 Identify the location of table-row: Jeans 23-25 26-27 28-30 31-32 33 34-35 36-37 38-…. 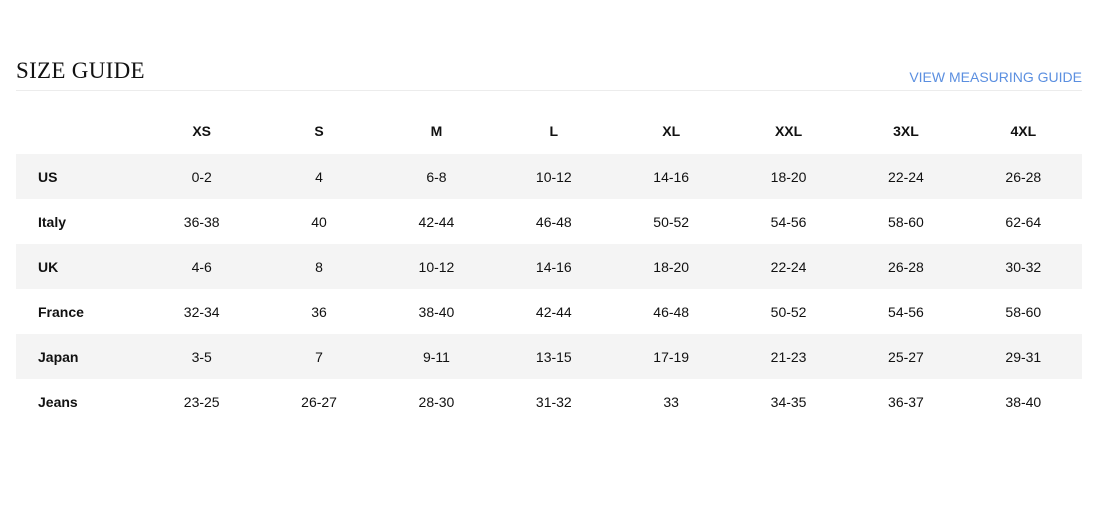
(549, 401).